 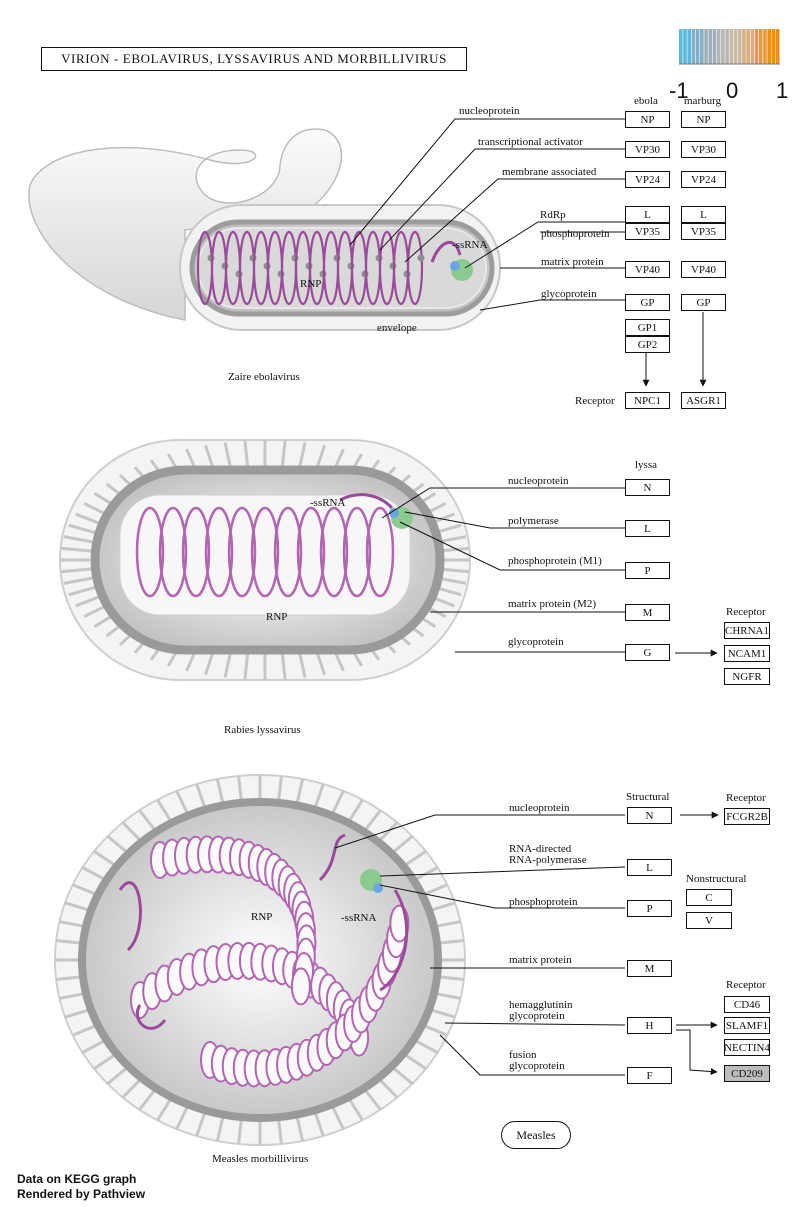 What do you see at coordinates (262, 730) in the screenshot?
I see `caption-rabies: Rabies lyssavirus` at bounding box center [262, 730].